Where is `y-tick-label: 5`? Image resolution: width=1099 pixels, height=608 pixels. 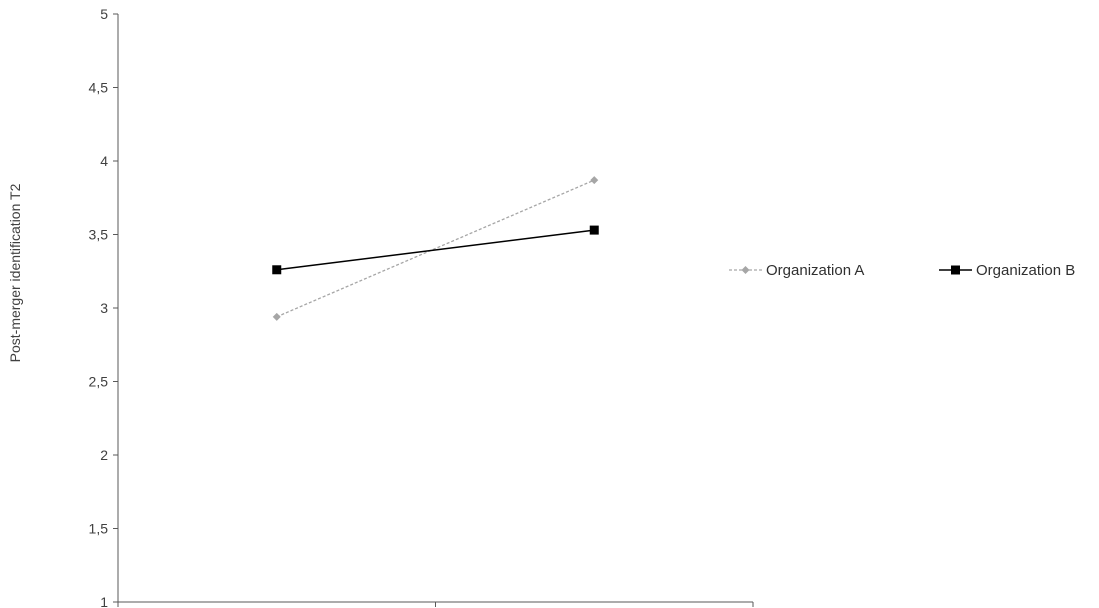 y-tick-label: 5 is located at coordinates (104, 14).